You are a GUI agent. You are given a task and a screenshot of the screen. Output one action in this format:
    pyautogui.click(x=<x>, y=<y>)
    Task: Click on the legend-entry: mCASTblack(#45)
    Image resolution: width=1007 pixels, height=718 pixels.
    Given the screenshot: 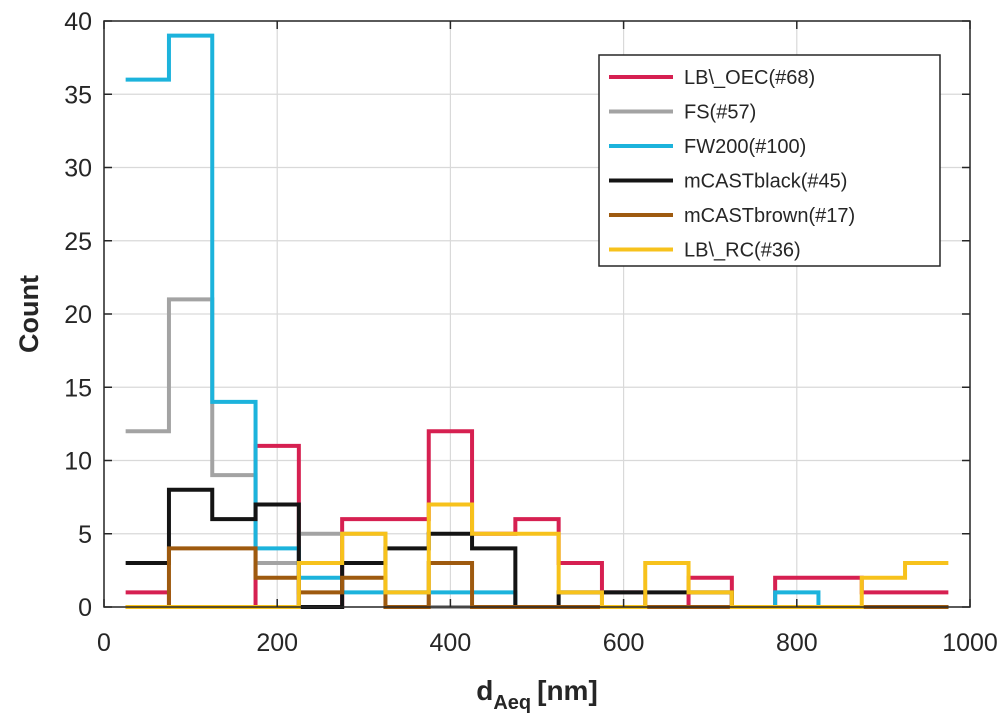 What is the action you would take?
    pyautogui.click(x=765, y=182)
    